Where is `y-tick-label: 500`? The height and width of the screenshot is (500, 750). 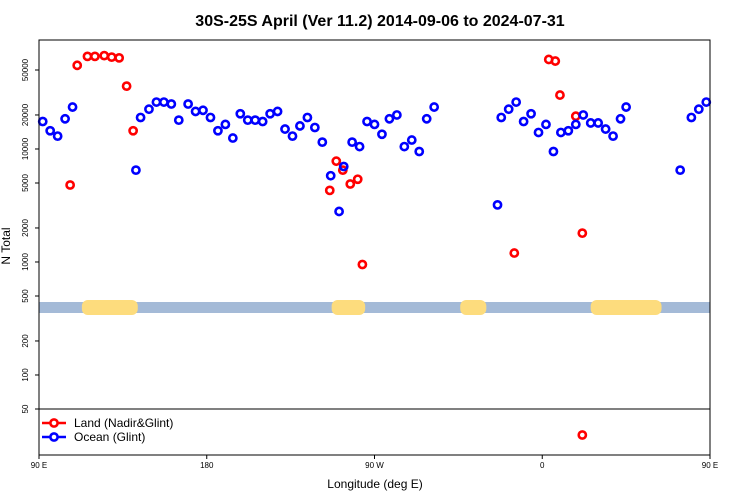
y-tick-label: 500 is located at coordinates (25, 296).